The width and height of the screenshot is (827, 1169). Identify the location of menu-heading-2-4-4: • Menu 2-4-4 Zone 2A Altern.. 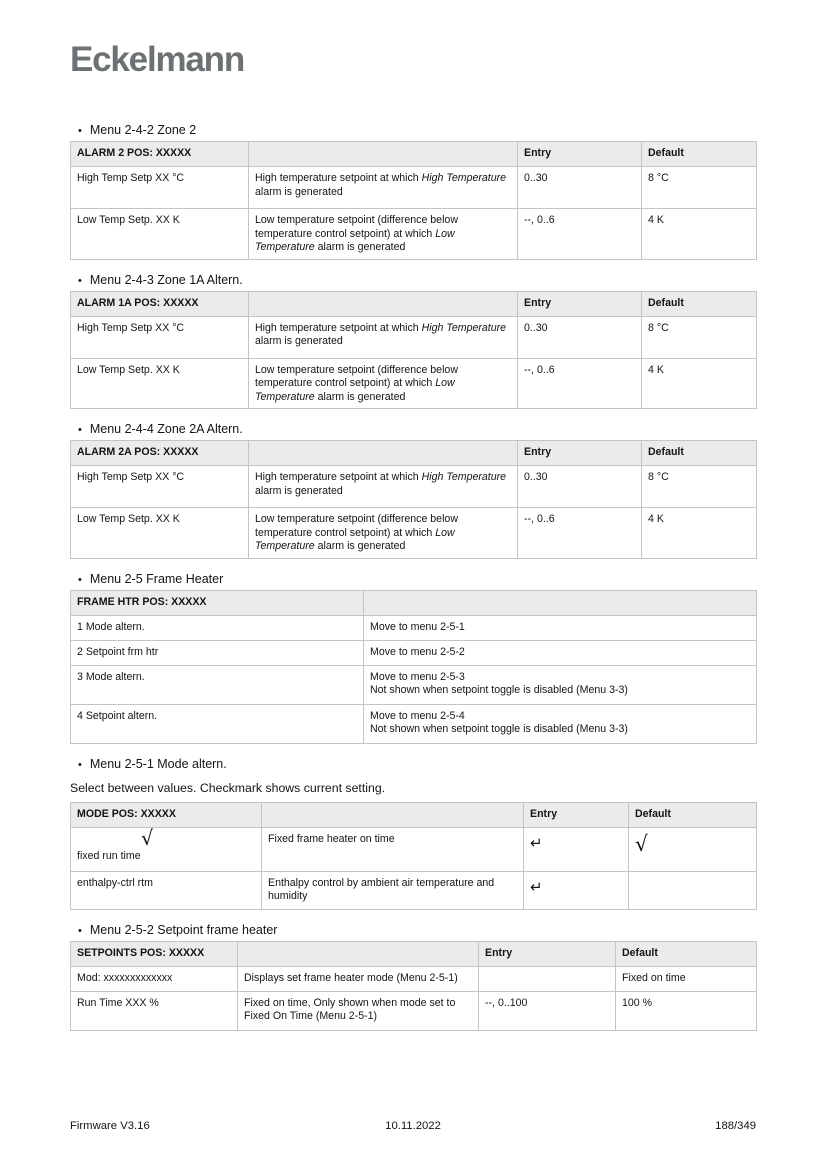
(413, 429).